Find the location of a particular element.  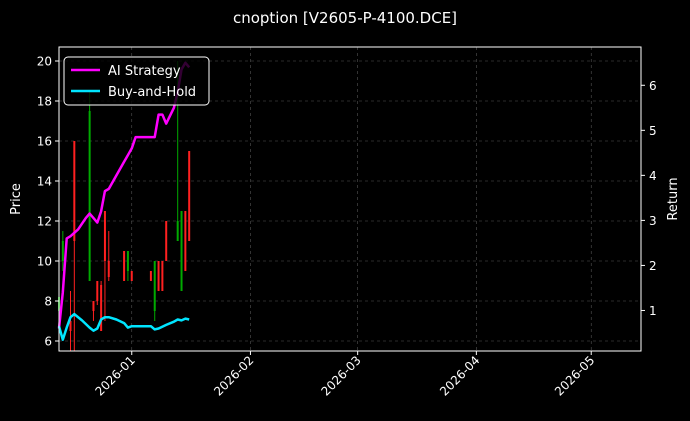

y2-tick-label: 2 is located at coordinates (653, 266).